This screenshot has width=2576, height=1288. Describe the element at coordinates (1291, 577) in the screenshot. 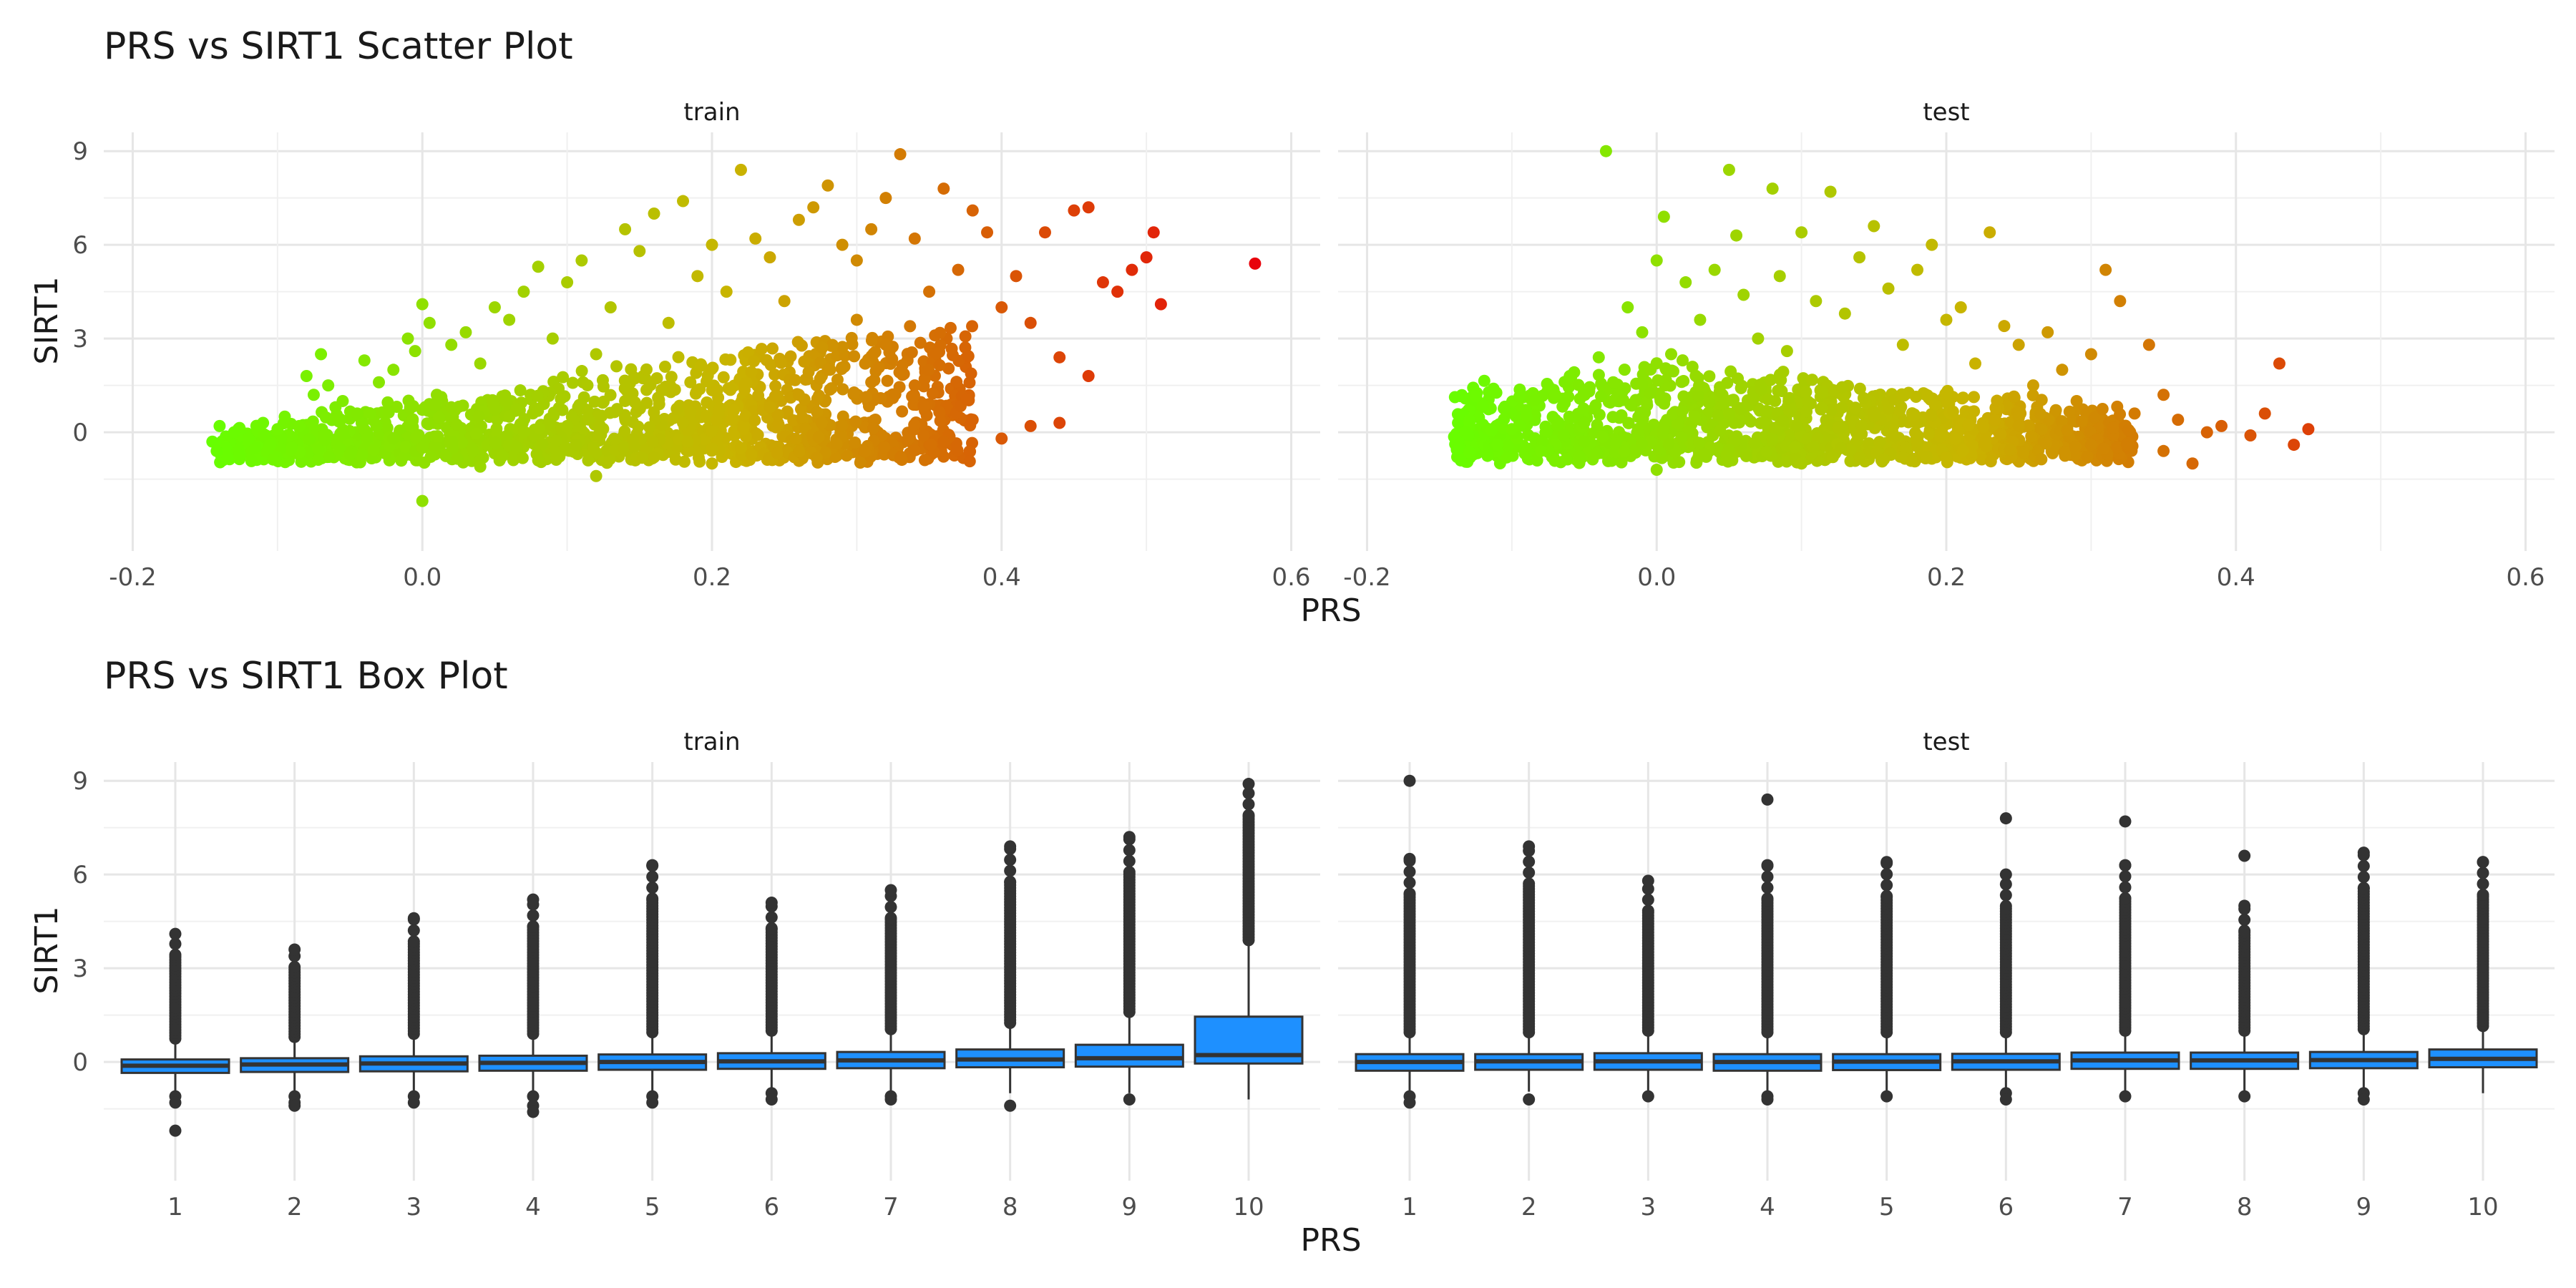

I see `scatter-x-tick-label: 0.6` at that location.